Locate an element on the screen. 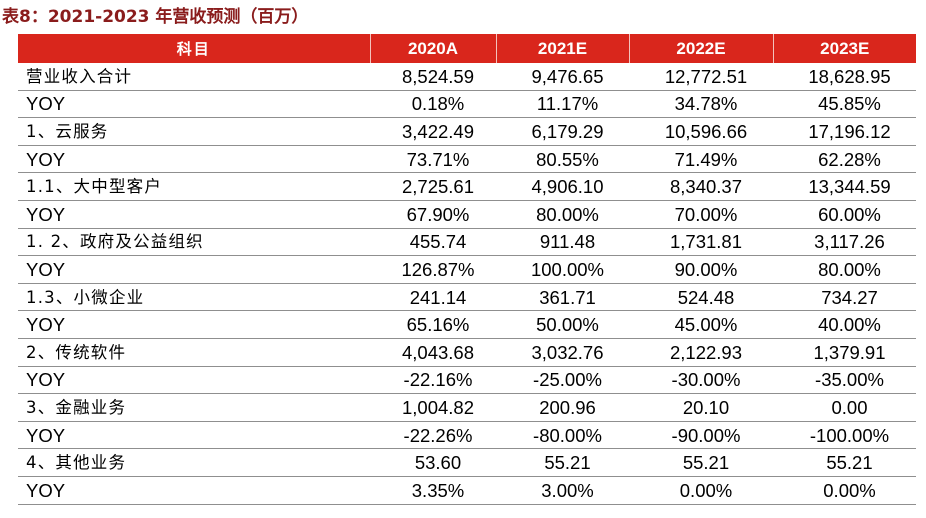  table-cell: 361.71 is located at coordinates (562, 297).